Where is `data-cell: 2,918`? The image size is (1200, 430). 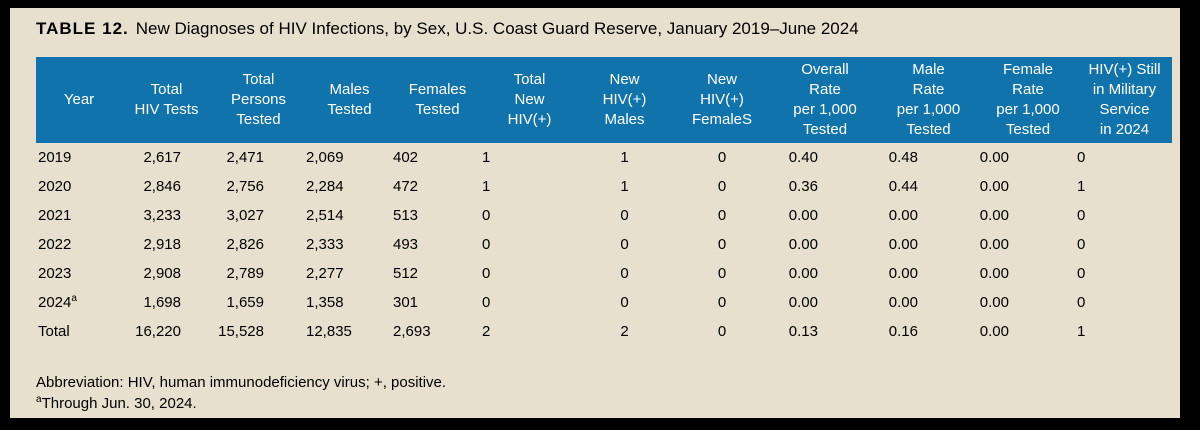
data-cell: 2,918 is located at coordinates (162, 244).